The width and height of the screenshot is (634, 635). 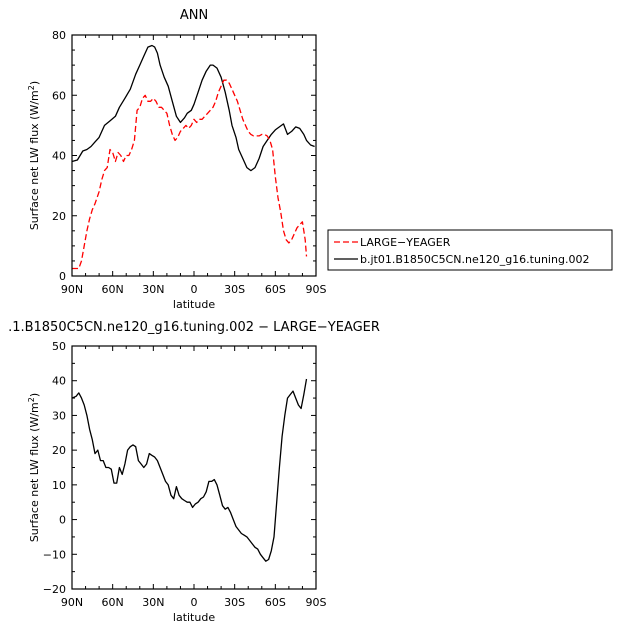 I want to click on y-tick-label: −20, so click(x=54, y=589).